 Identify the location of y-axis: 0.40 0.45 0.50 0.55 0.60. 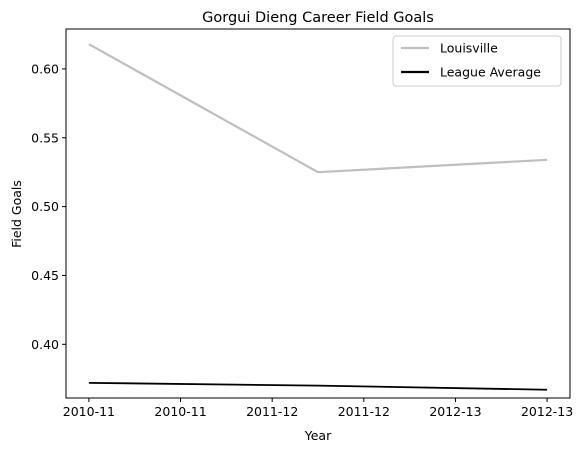
(48, 206).